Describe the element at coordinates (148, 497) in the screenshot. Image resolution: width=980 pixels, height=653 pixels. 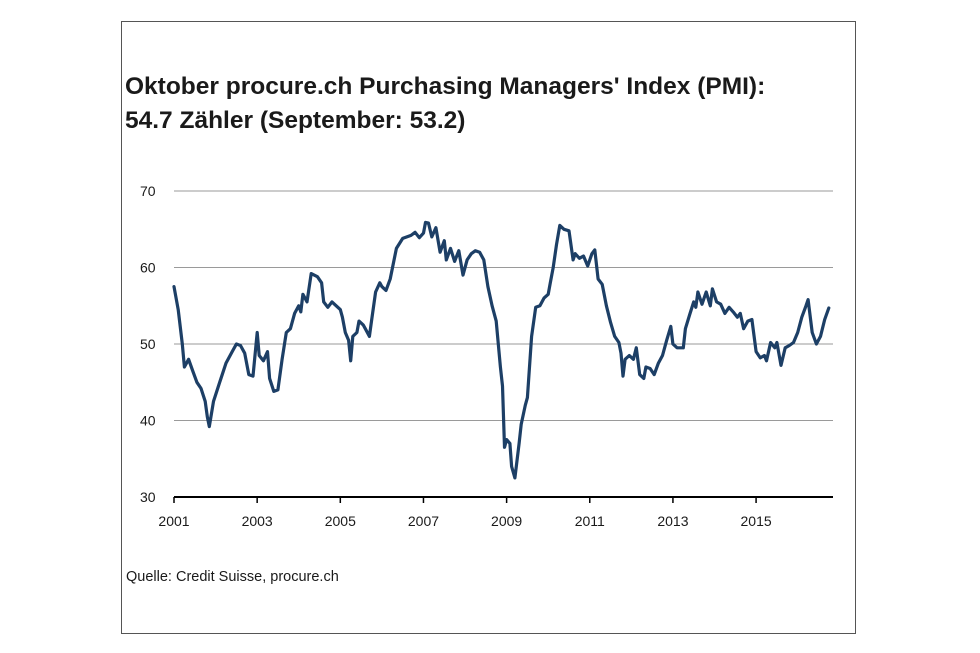
I see `y-tick-label-30: 30` at that location.